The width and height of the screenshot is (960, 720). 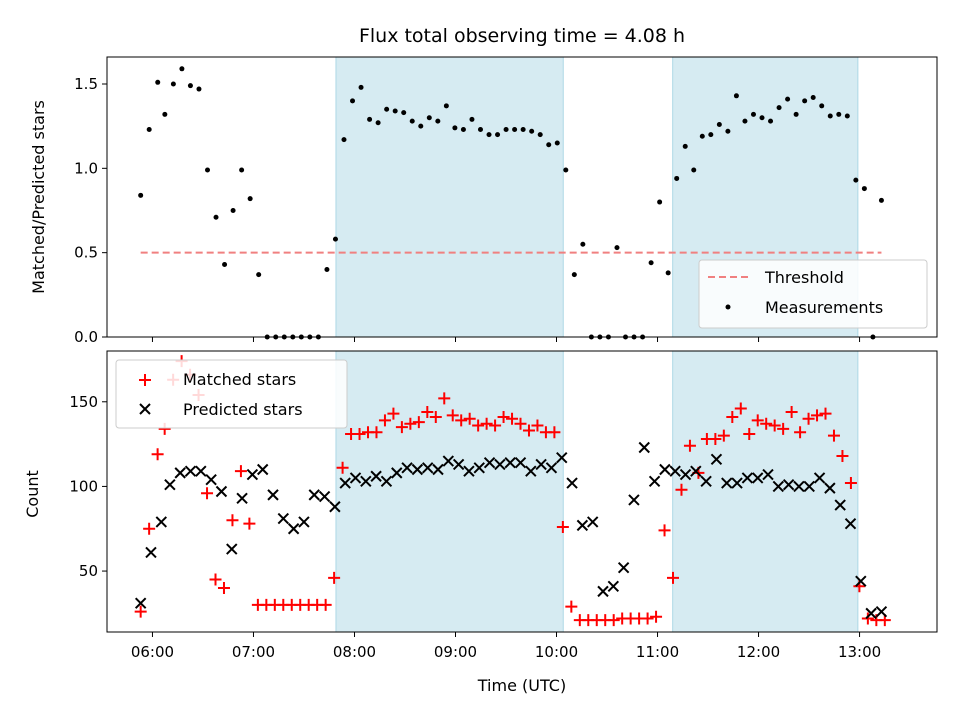 What do you see at coordinates (728, 307) in the screenshot?
I see `measurements-legend-swatch` at bounding box center [728, 307].